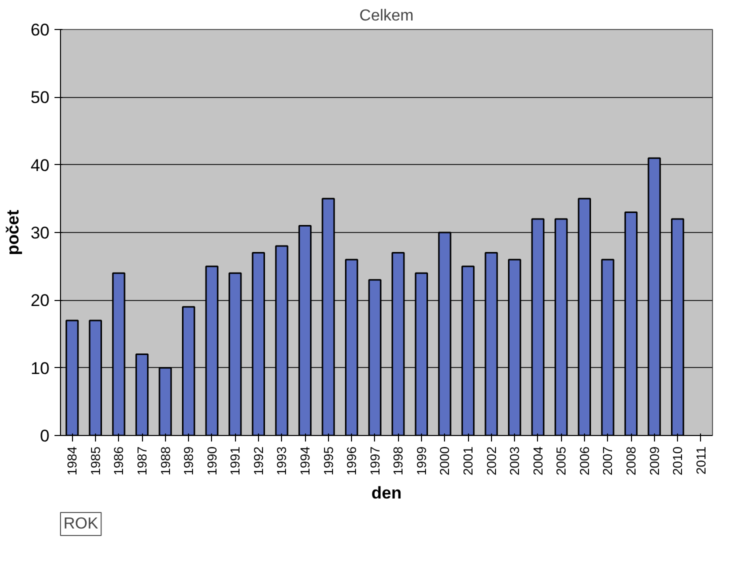 Image resolution: width=752 pixels, height=564 pixels. What do you see at coordinates (386, 492) in the screenshot?
I see `x-axis-title: den` at bounding box center [386, 492].